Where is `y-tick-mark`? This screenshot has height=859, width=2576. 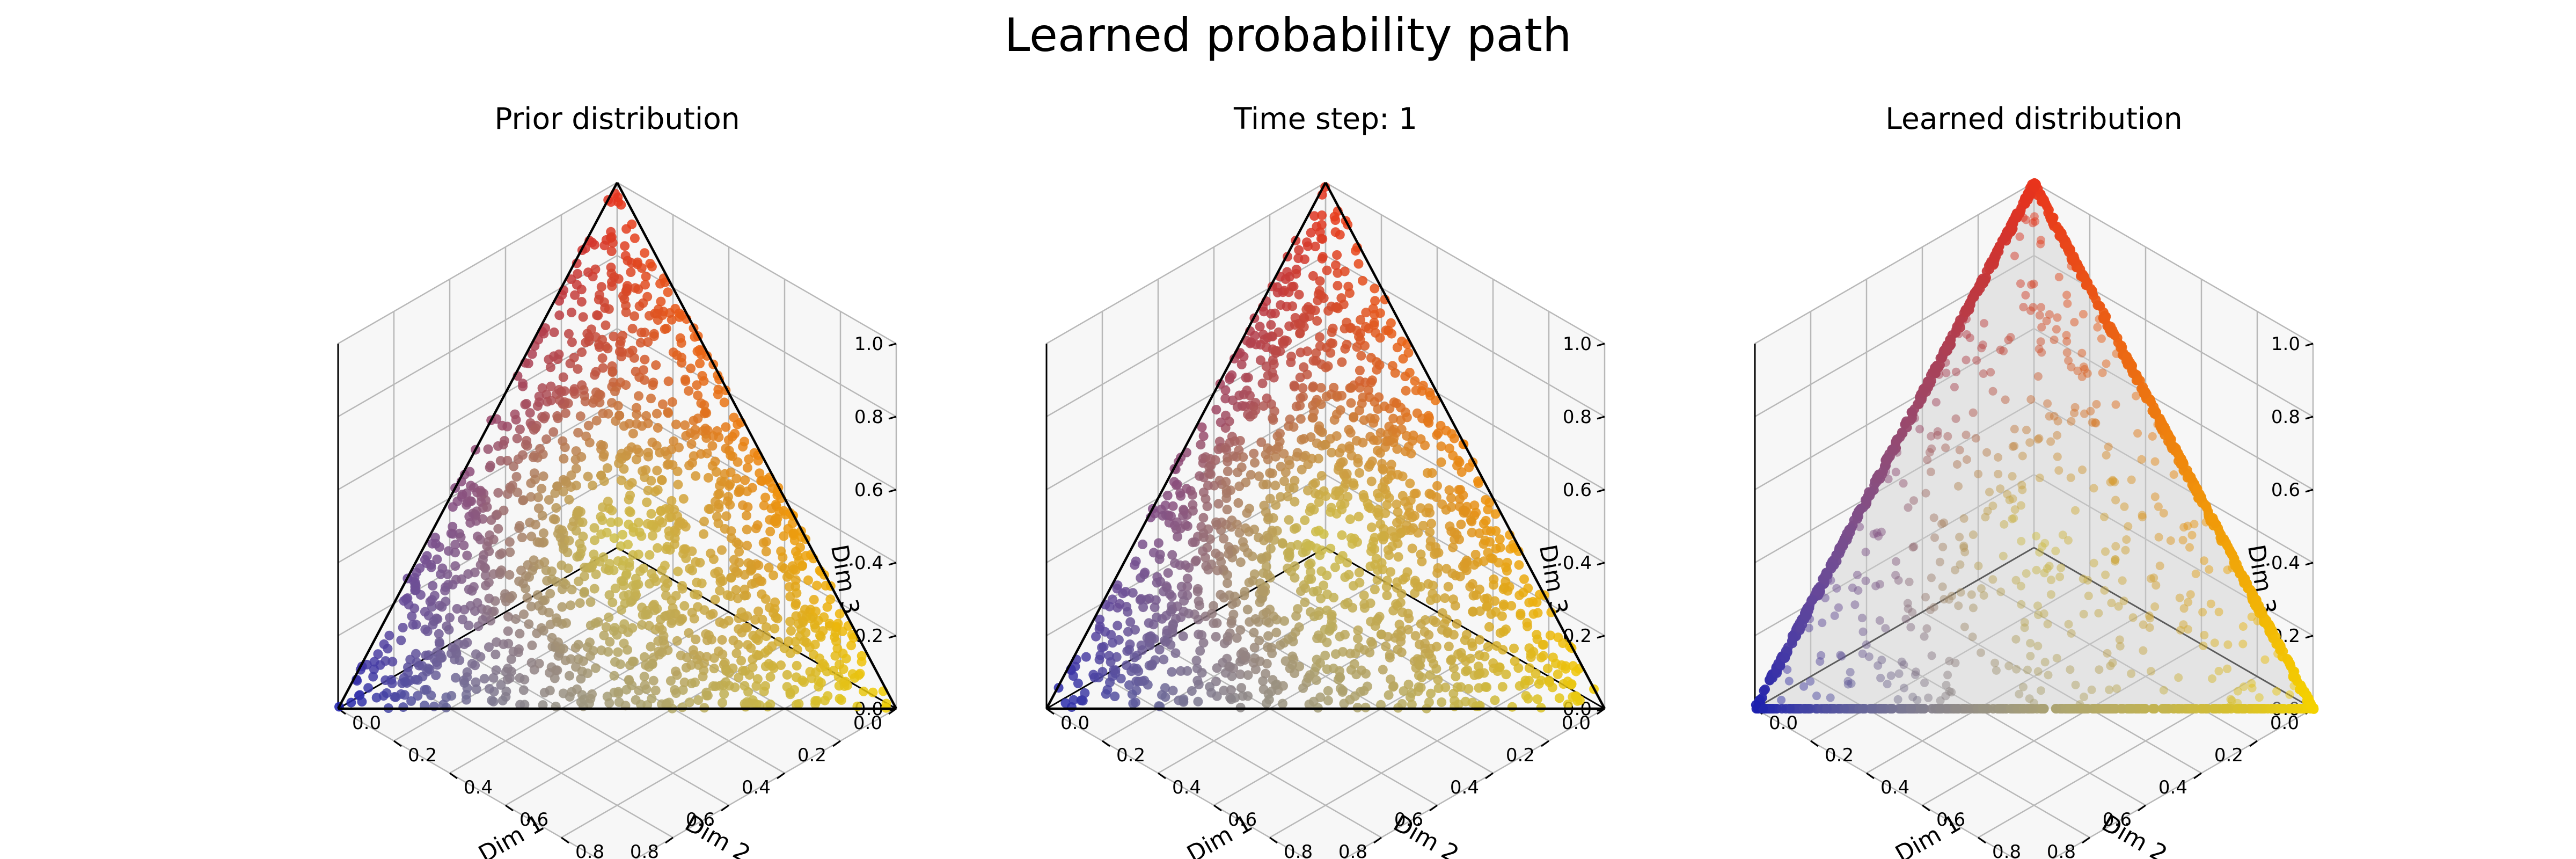
y-tick-mark is located at coordinates (1377, 840).